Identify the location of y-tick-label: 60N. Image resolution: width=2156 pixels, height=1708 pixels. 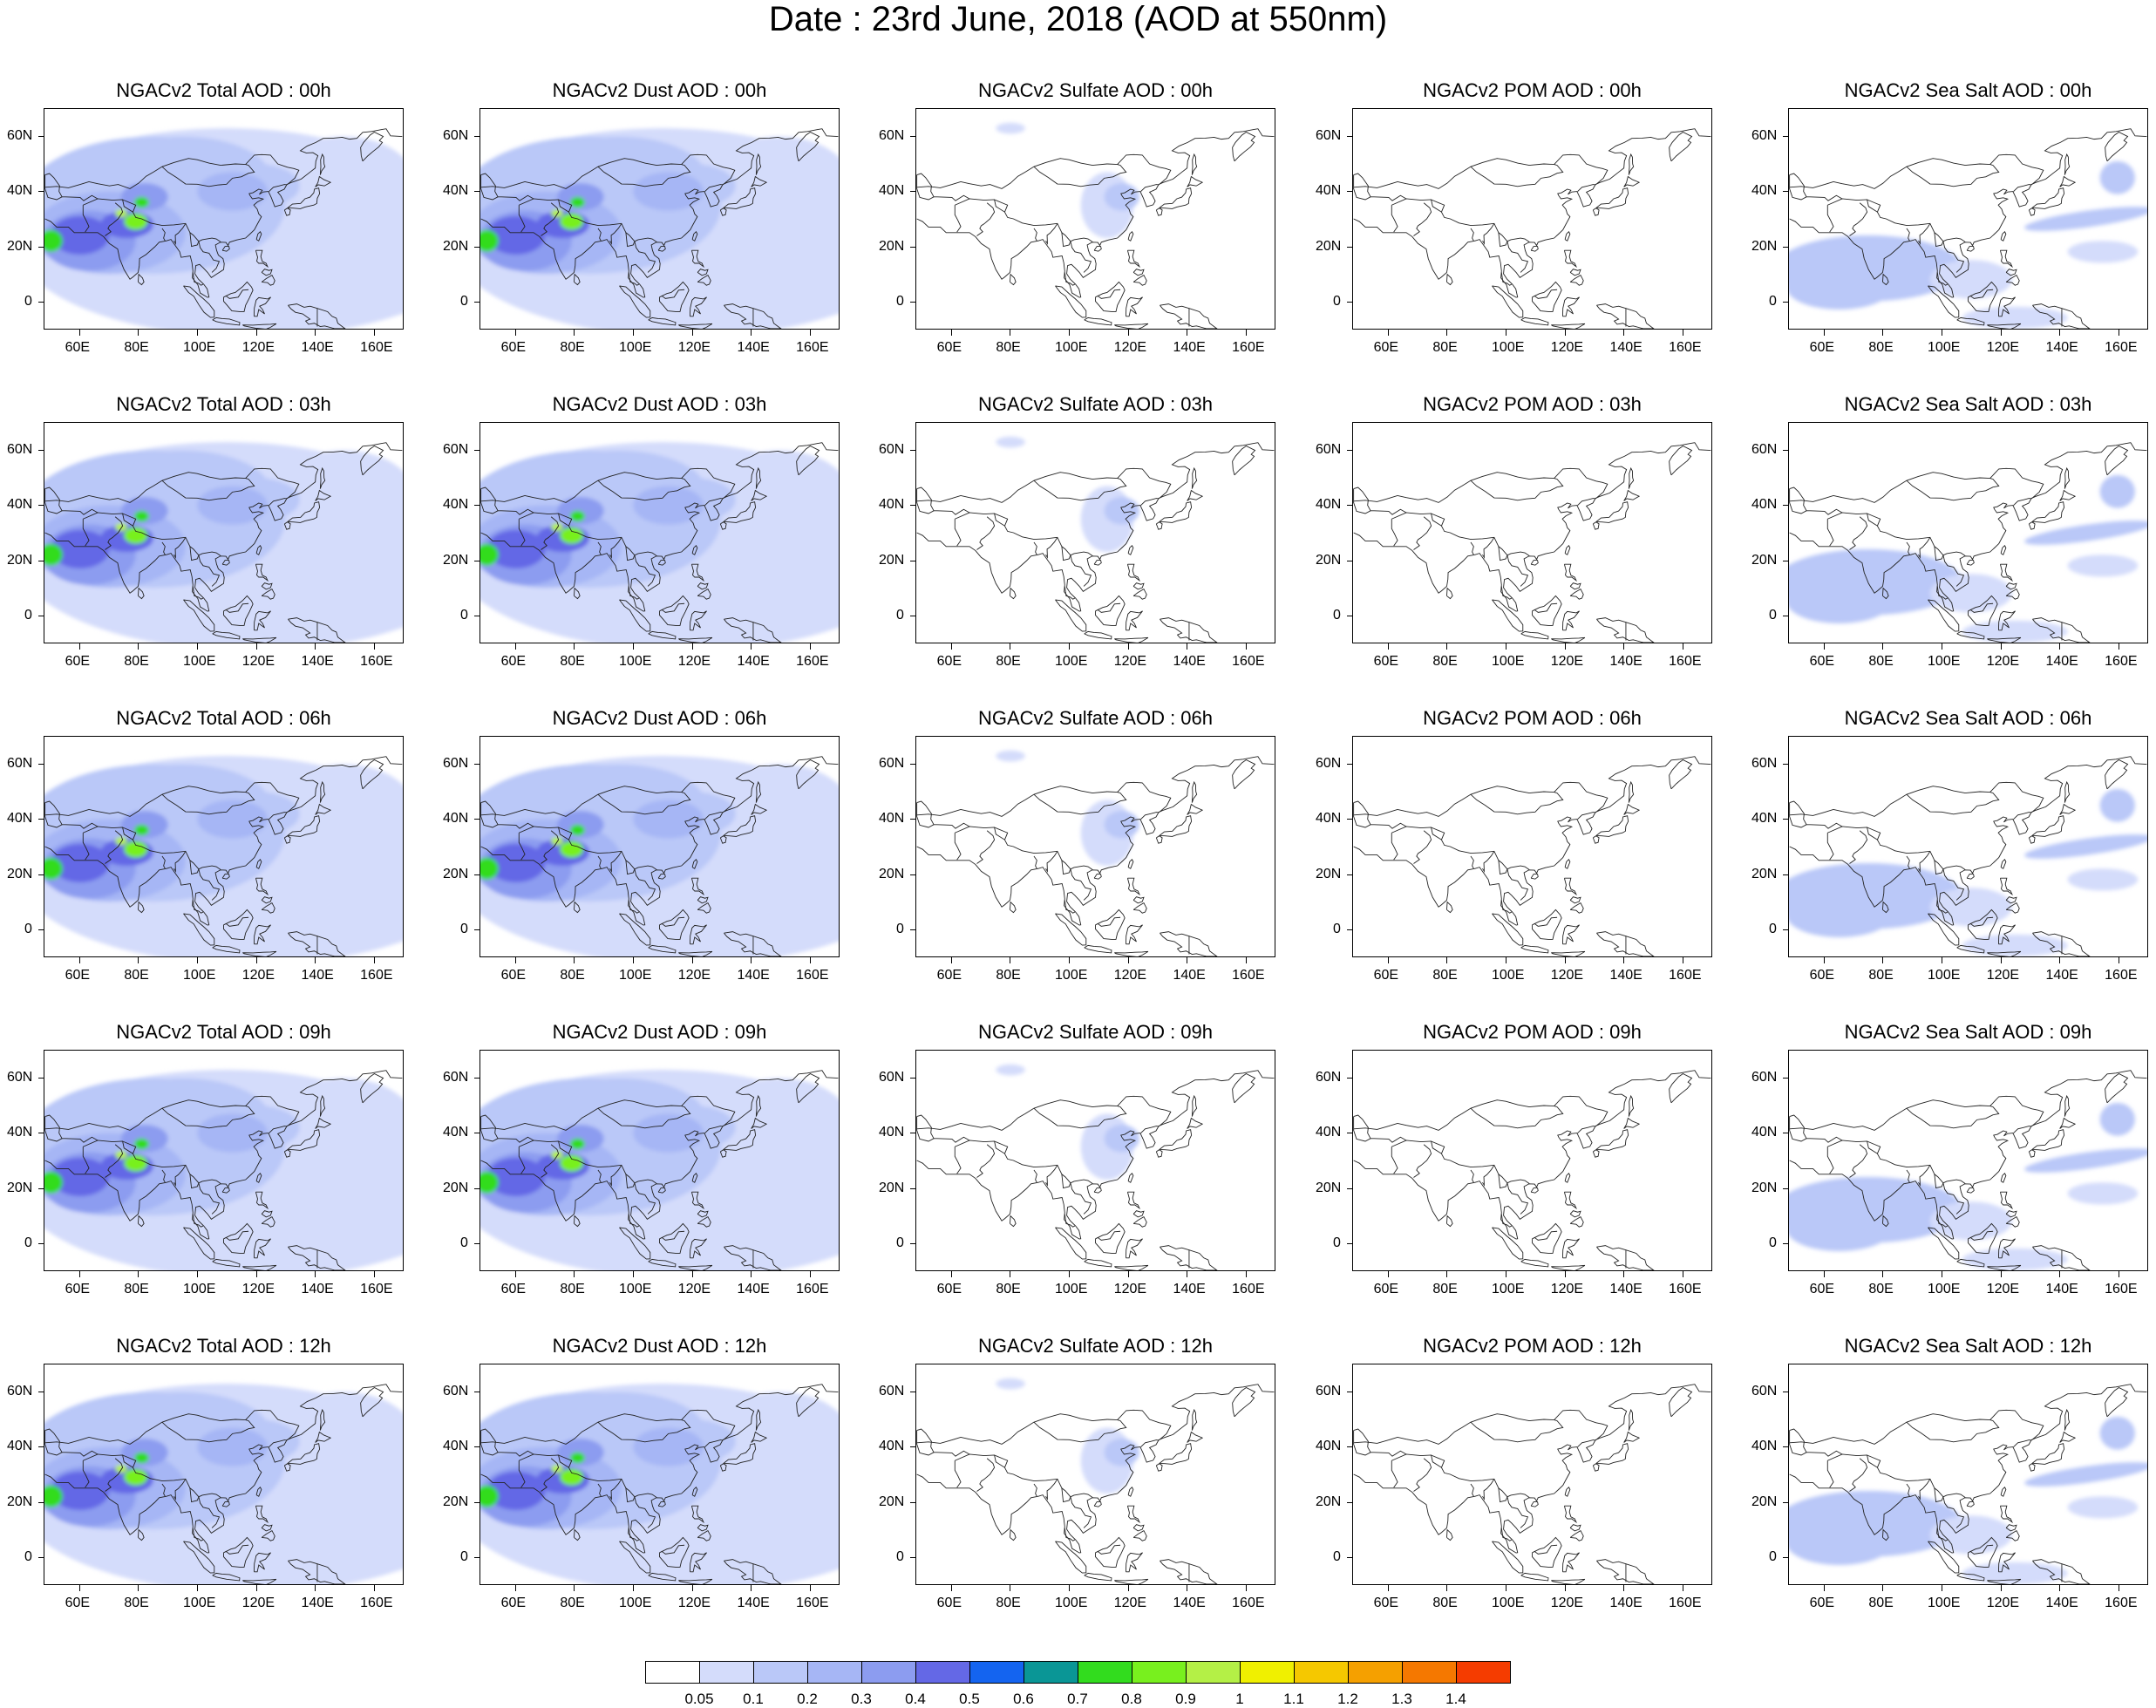
(1764, 450).